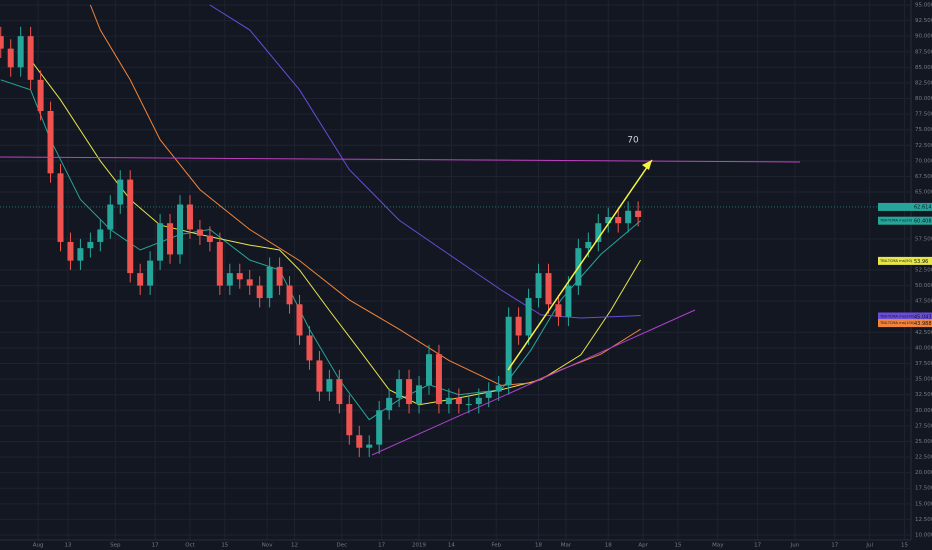 This screenshot has height=550, width=932. I want to click on y-tick-label: 20.000, so click(923, 473).